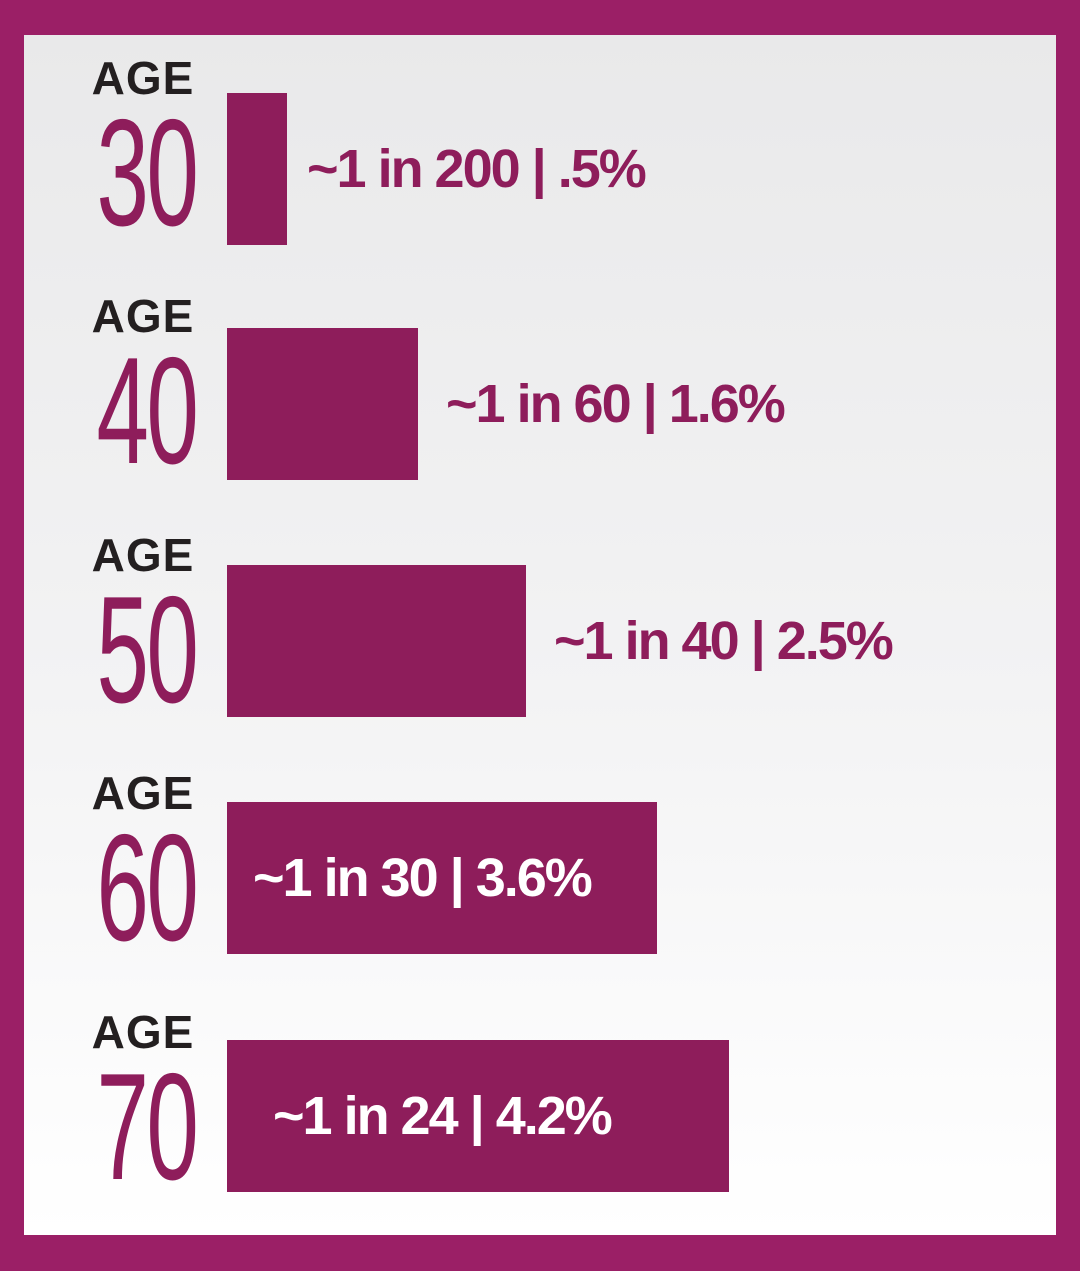 This screenshot has height=1271, width=1080. I want to click on age-category-label: 50, so click(147, 650).